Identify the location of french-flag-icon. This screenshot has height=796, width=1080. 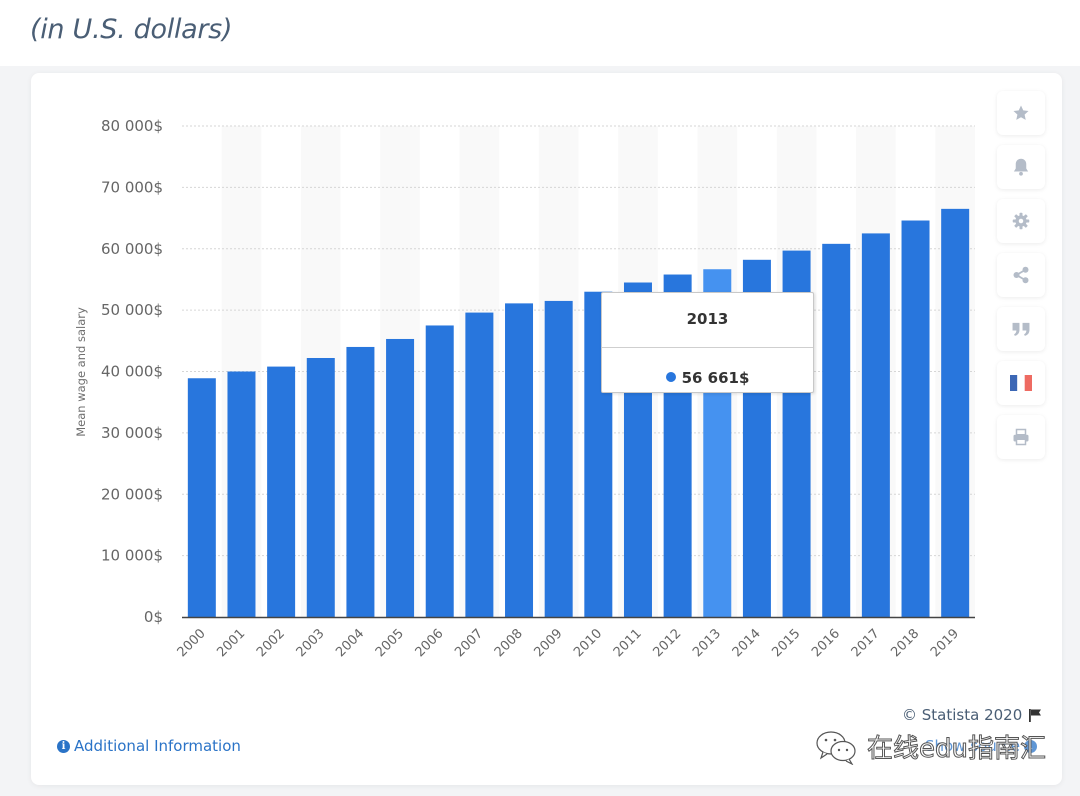
(1021, 383).